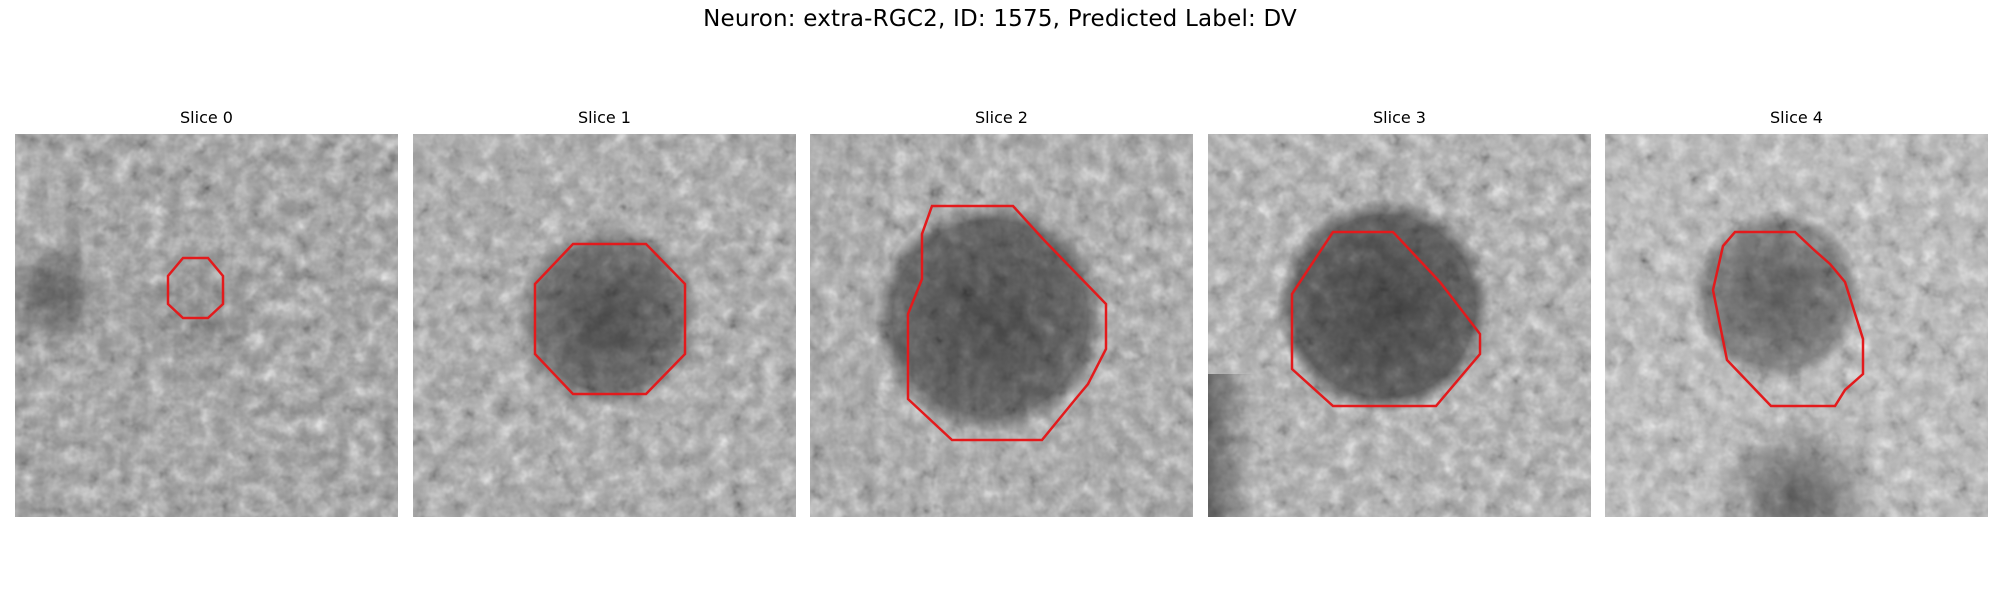 The image size is (2000, 600). What do you see at coordinates (1399, 117) in the screenshot?
I see `slice-title: Slice 3` at bounding box center [1399, 117].